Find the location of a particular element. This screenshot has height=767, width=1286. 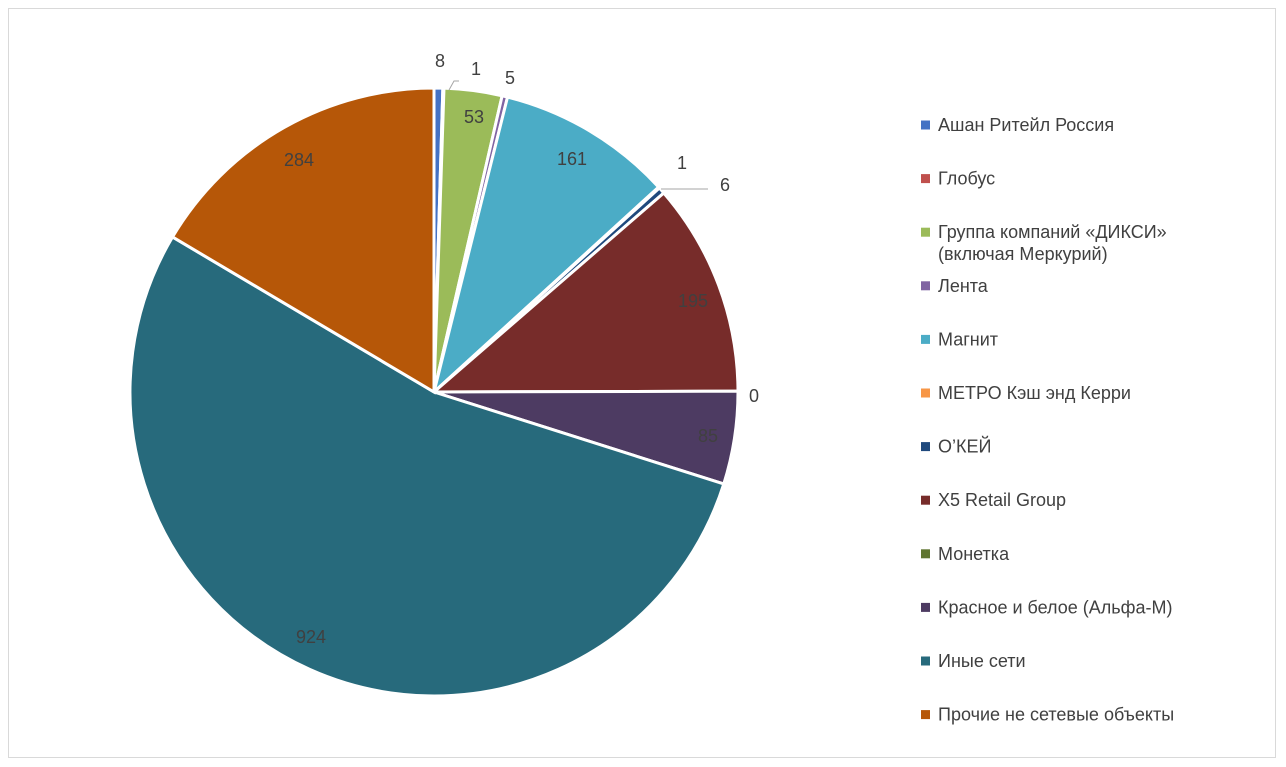

data-label: 8 is located at coordinates (440, 61).